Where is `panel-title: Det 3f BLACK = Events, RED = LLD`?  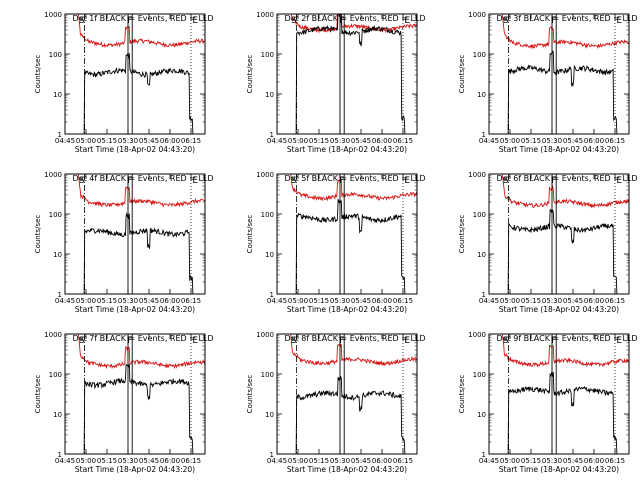
panel-title: Det 3f BLACK = Events, RED = LLD is located at coordinates (566, 18).